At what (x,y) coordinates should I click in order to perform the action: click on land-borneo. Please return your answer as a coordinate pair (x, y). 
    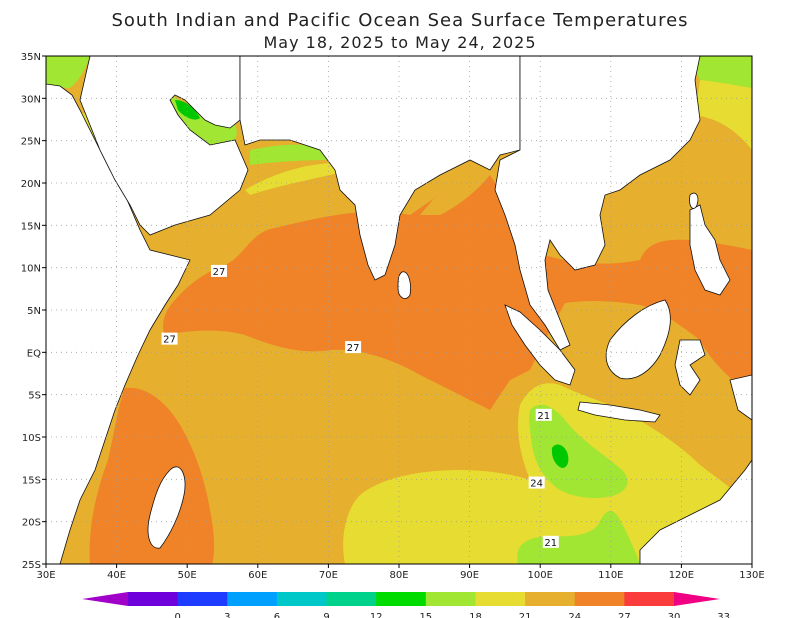
    Looking at the image, I should click on (638, 339).